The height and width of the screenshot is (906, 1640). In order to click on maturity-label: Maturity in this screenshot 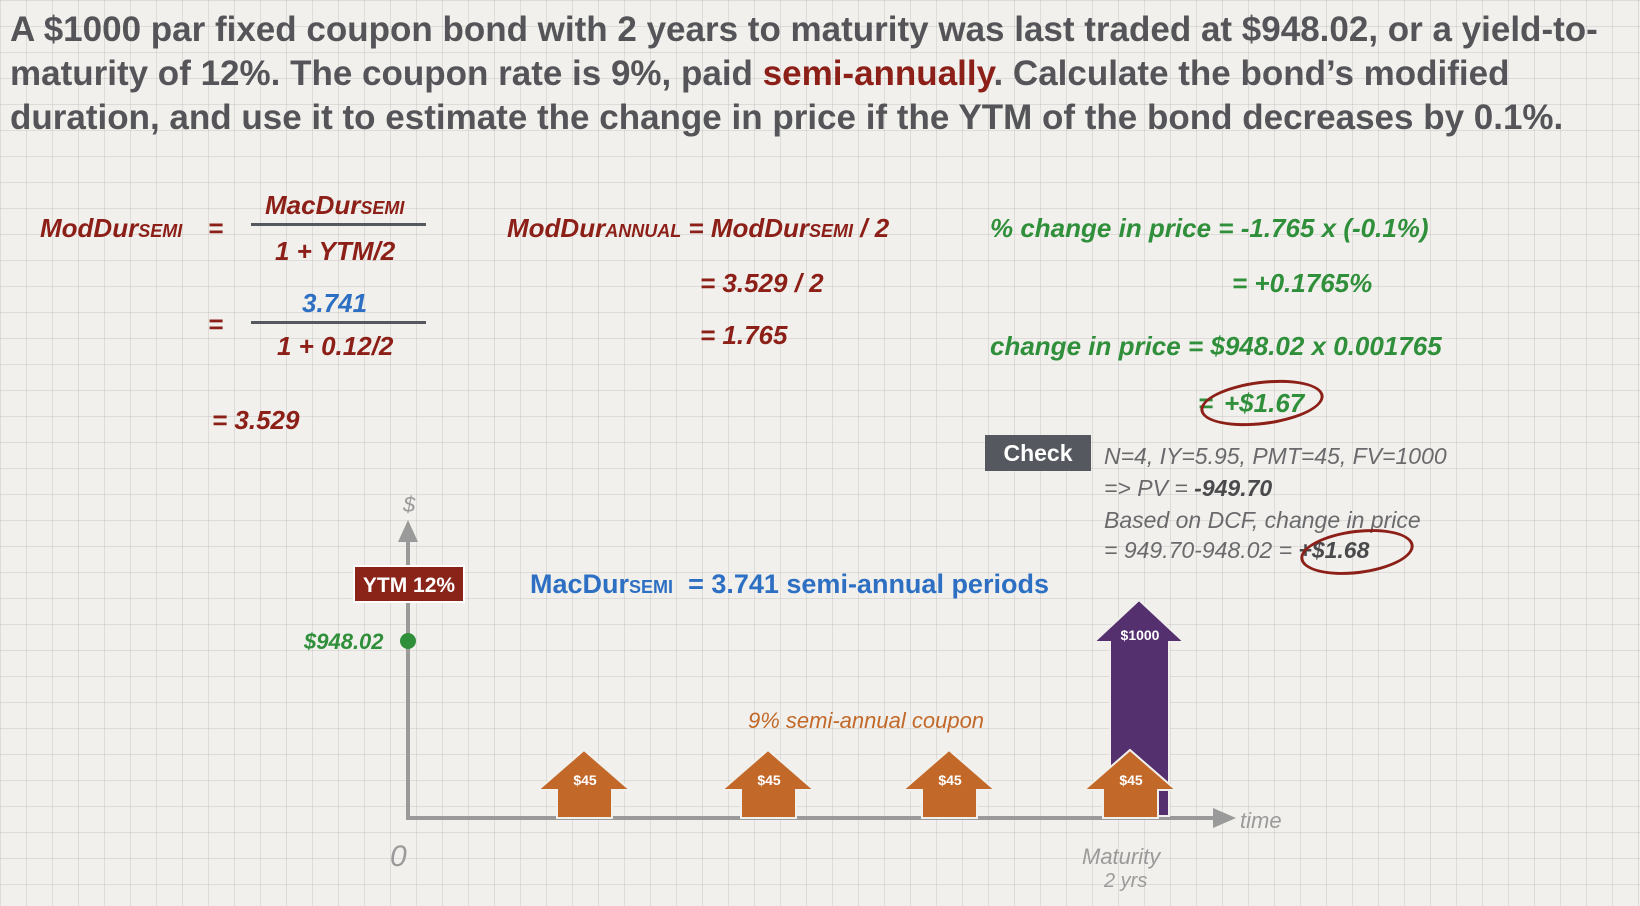, I will do `click(1121, 856)`.